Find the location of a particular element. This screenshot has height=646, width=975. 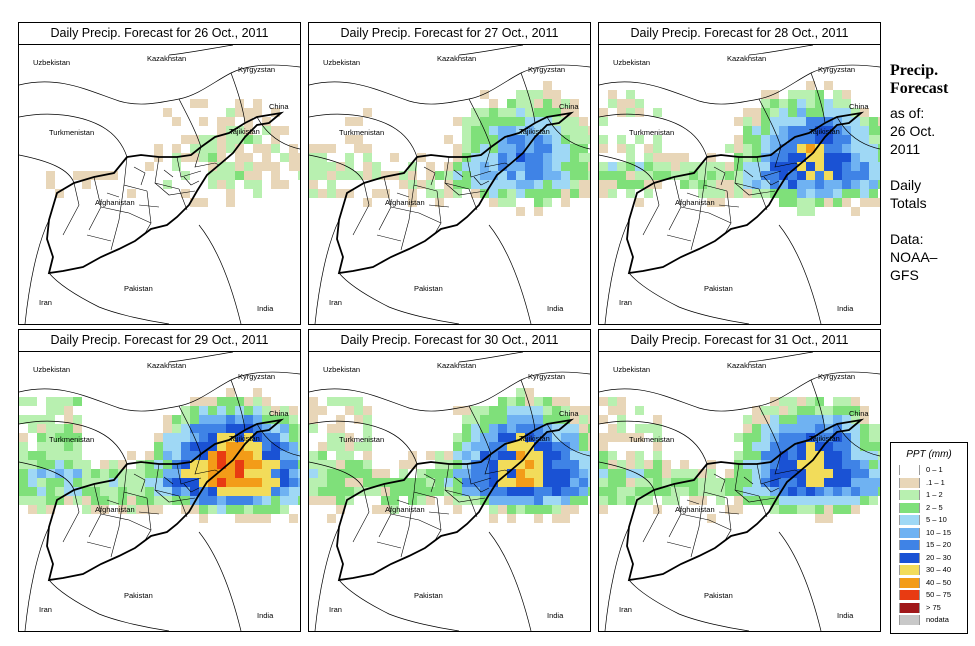

afghanistan-border is located at coordinates (165, 193).